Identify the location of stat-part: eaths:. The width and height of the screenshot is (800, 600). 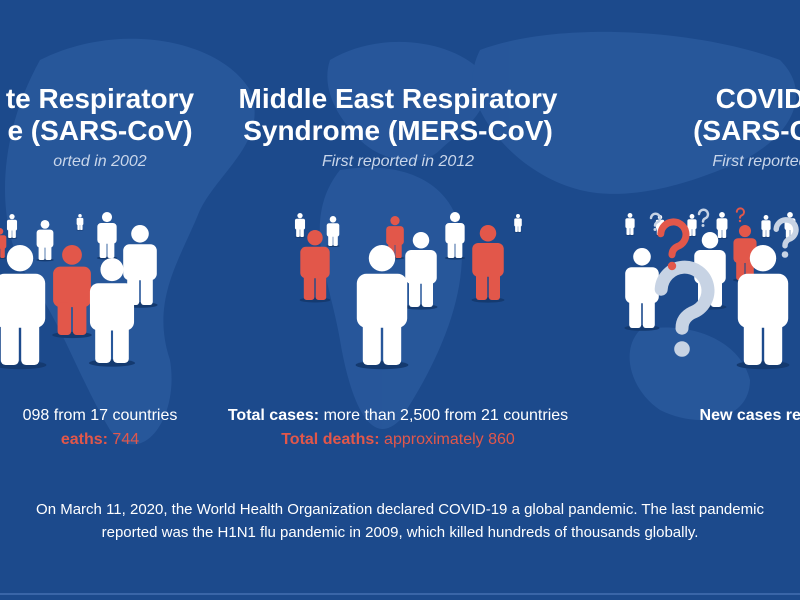
(84, 439).